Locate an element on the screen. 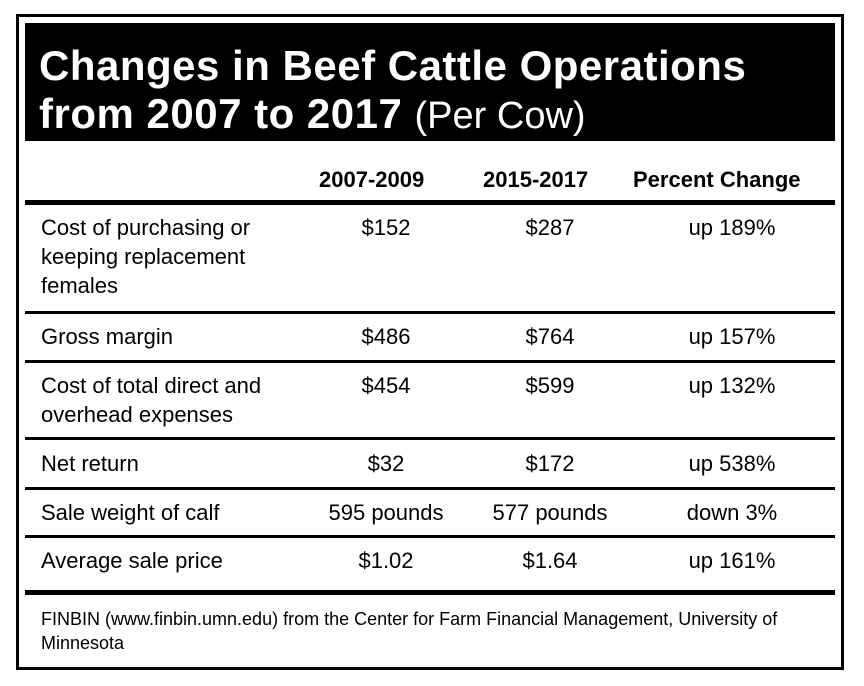 The image size is (864, 686). column-header-2007-2009: 2007-2009 is located at coordinates (372, 179).